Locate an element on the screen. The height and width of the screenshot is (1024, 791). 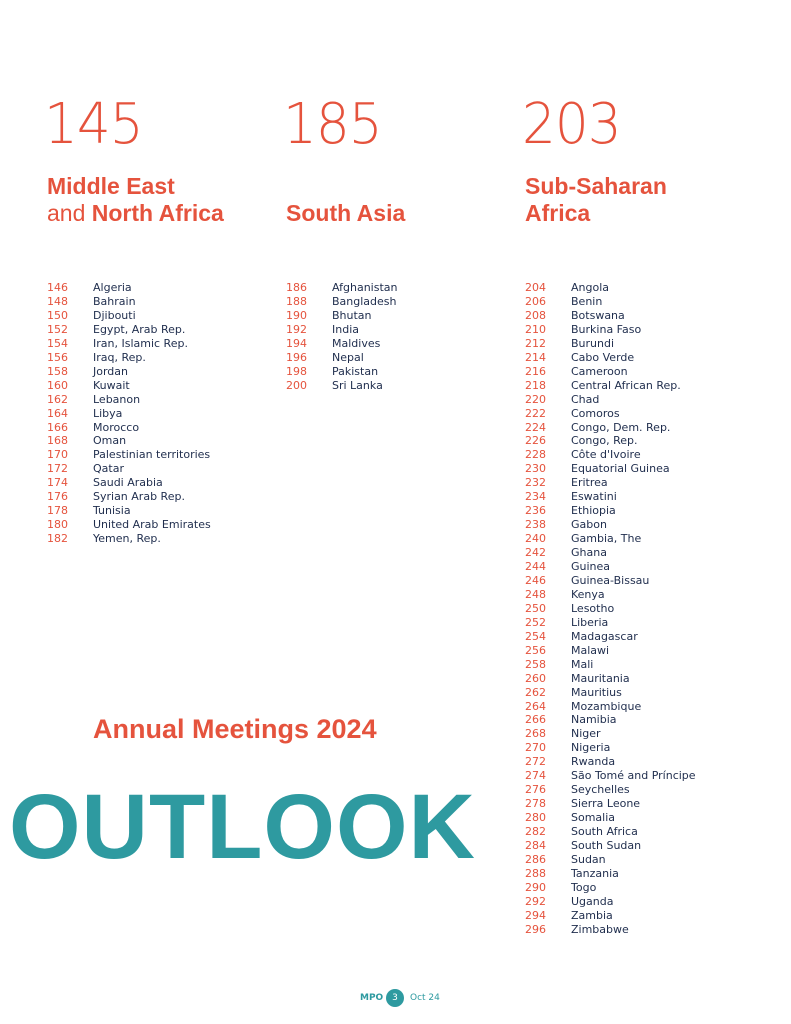
entry-name: Nepal is located at coordinates (348, 357).